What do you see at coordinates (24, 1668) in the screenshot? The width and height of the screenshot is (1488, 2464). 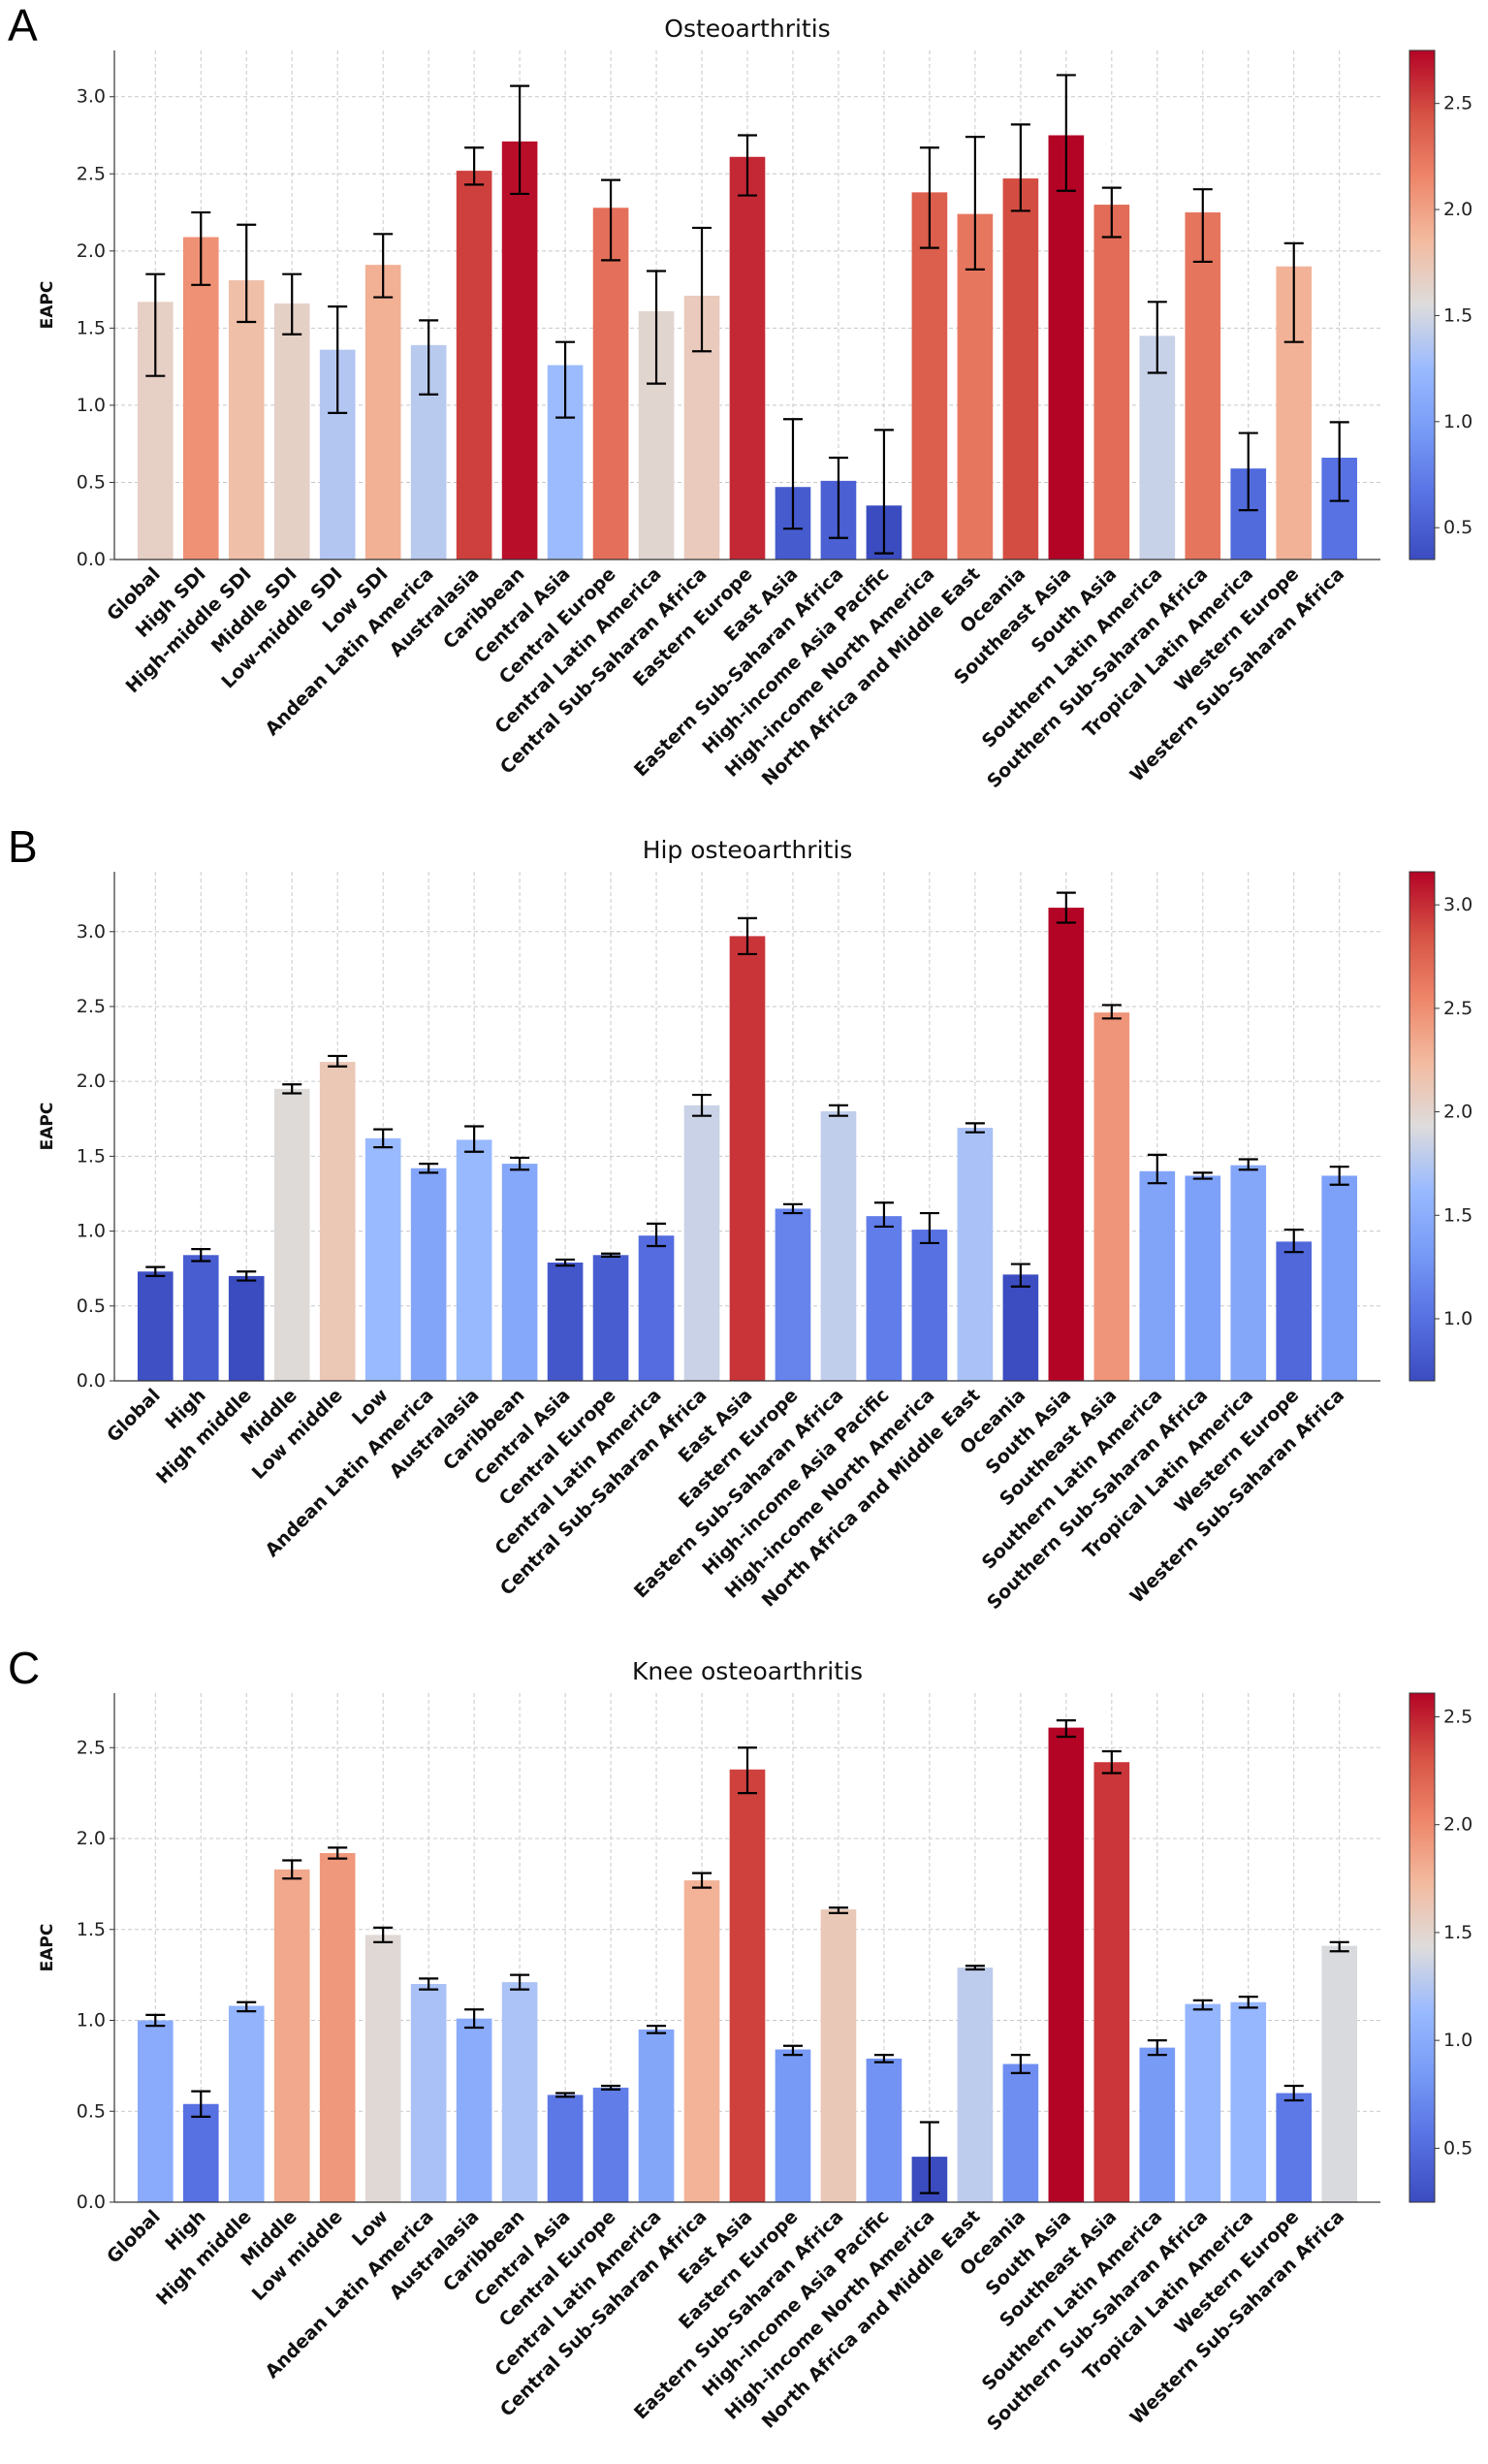 I see `panel-label: C` at bounding box center [24, 1668].